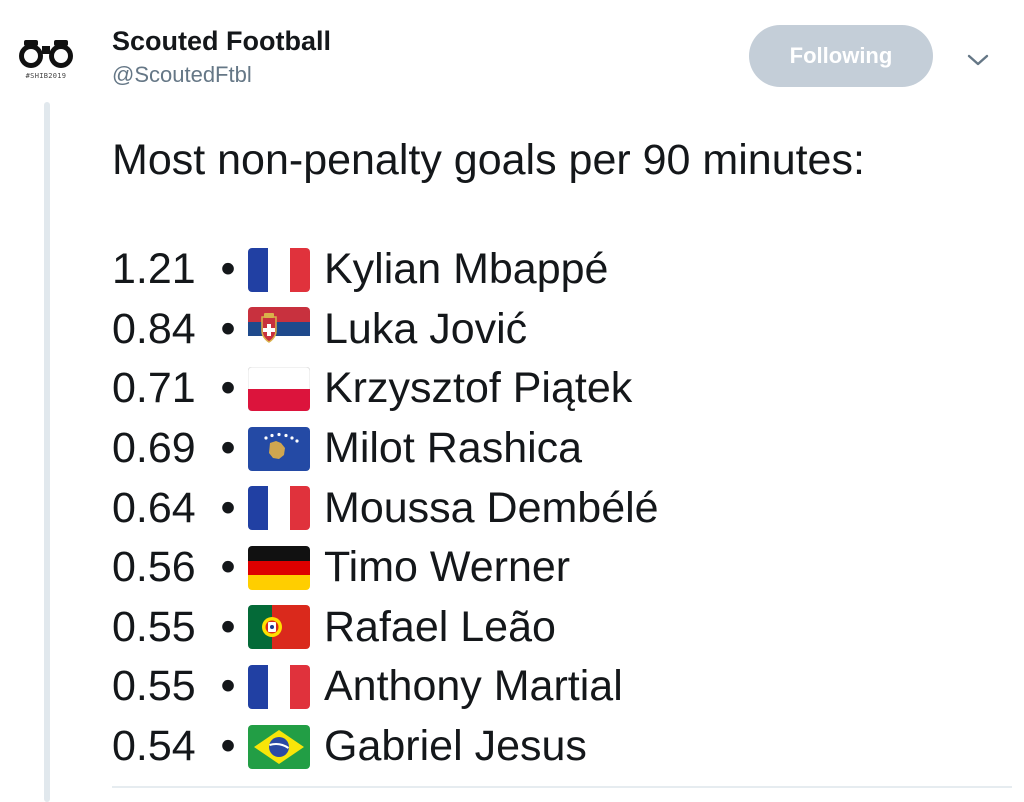 The width and height of the screenshot is (1024, 802). Describe the element at coordinates (279, 567) in the screenshot. I see `germany-flag-icon` at that location.